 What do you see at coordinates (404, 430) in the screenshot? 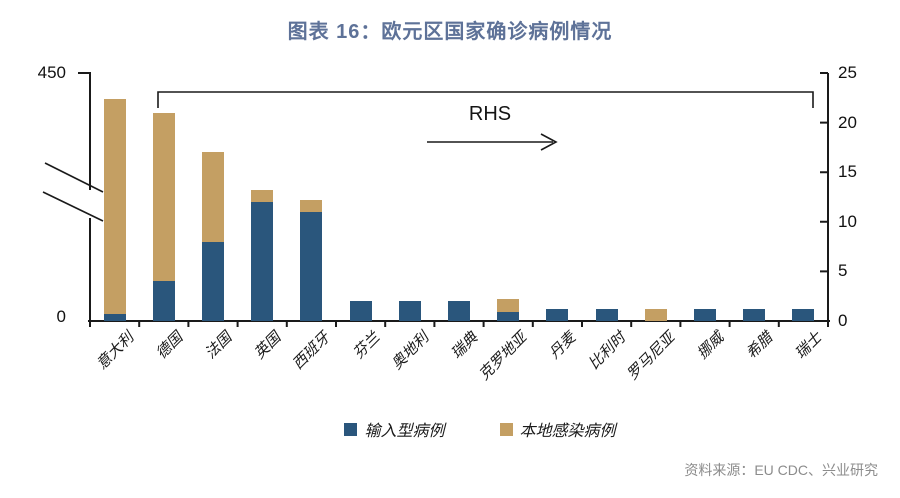
I see `legend-label: 输入型病例` at bounding box center [404, 430].